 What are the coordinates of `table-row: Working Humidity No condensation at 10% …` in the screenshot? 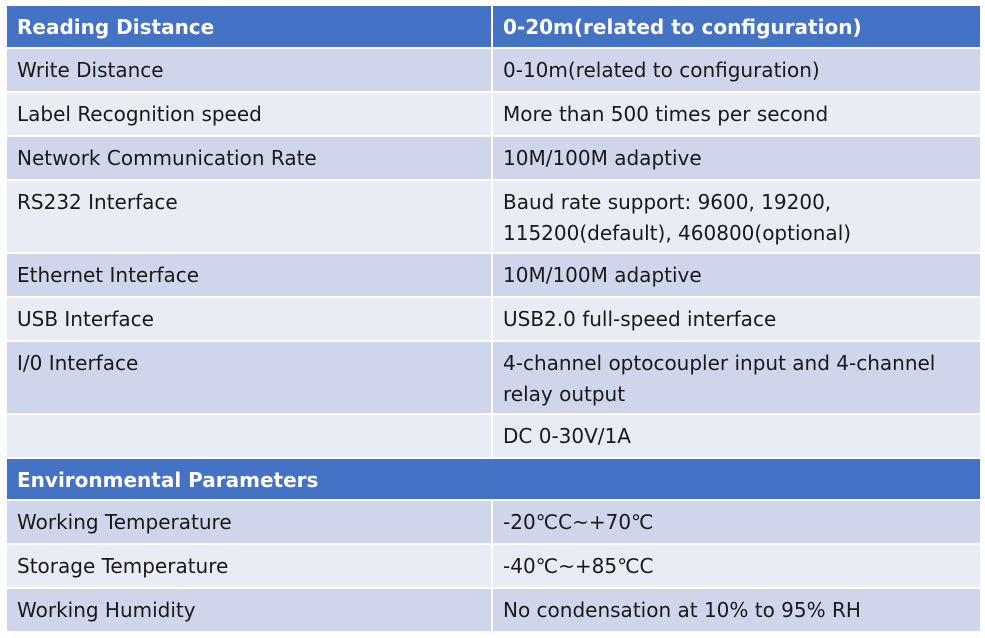 It's located at (493, 610).